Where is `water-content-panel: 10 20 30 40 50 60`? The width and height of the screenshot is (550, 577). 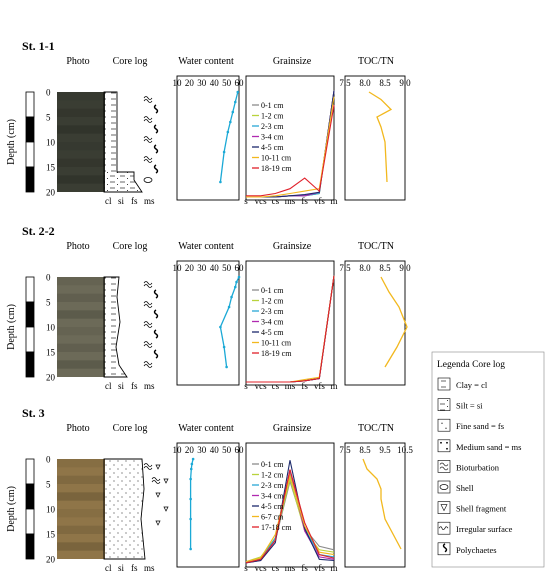
water-content-panel: 10 20 30 40 50 60 is located at coordinates (208, 138).